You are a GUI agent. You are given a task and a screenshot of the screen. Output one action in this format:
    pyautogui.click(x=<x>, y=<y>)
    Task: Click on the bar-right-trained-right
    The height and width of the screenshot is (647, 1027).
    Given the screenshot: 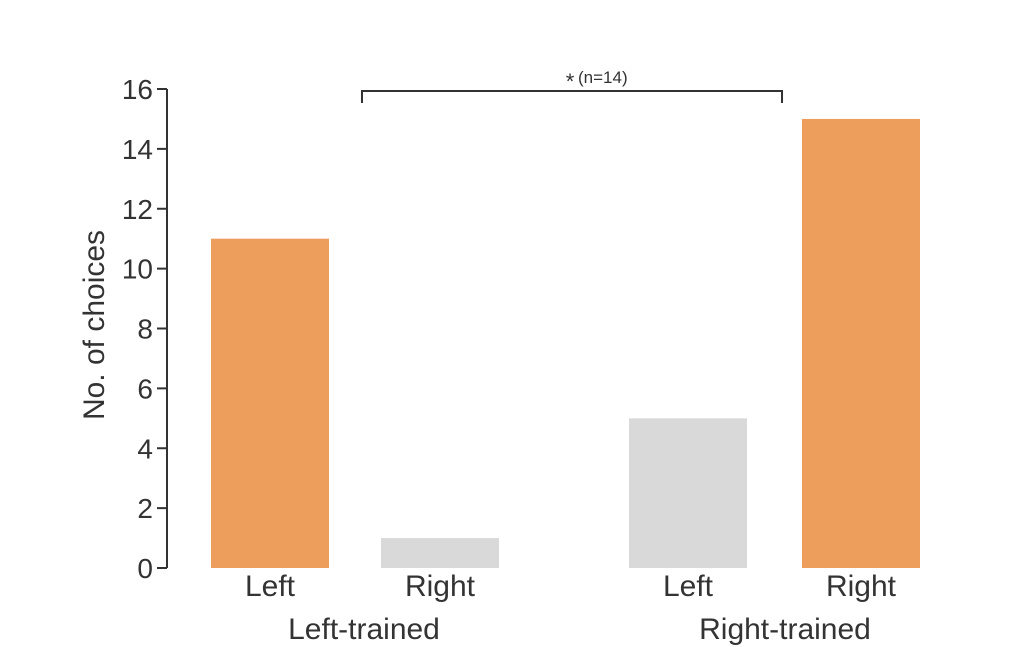 What is the action you would take?
    pyautogui.click(x=861, y=343)
    